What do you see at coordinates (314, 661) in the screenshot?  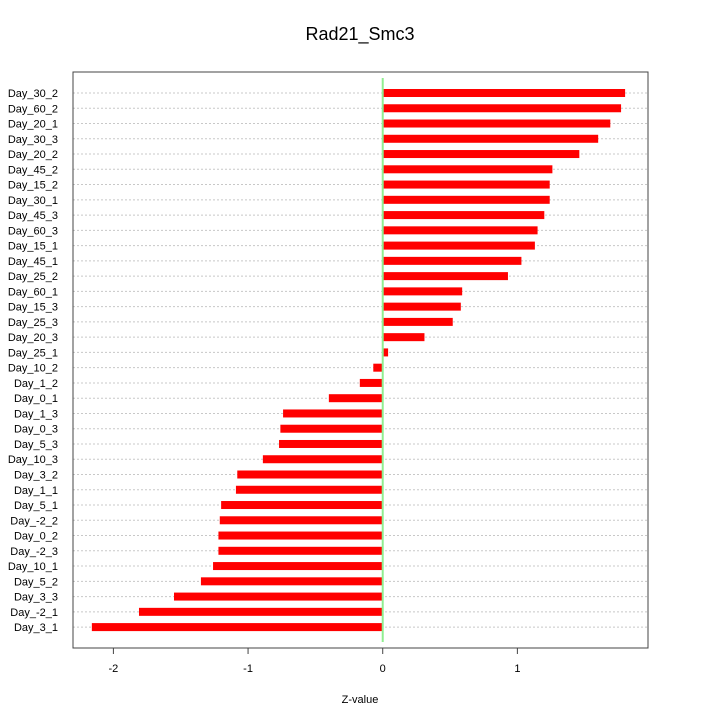 I see `x-axis: -2 -1 0 1` at bounding box center [314, 661].